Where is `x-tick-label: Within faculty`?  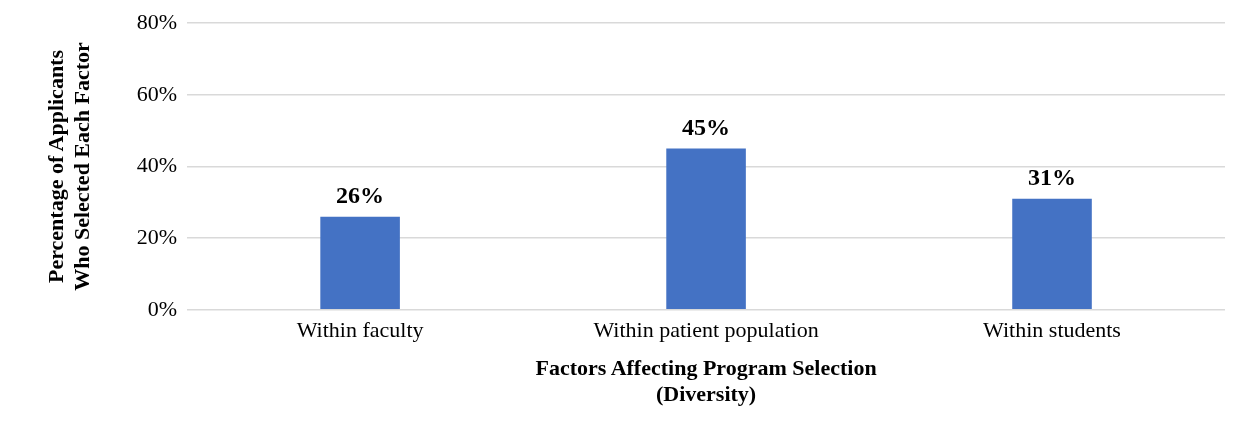
x-tick-label: Within faculty is located at coordinates (360, 329).